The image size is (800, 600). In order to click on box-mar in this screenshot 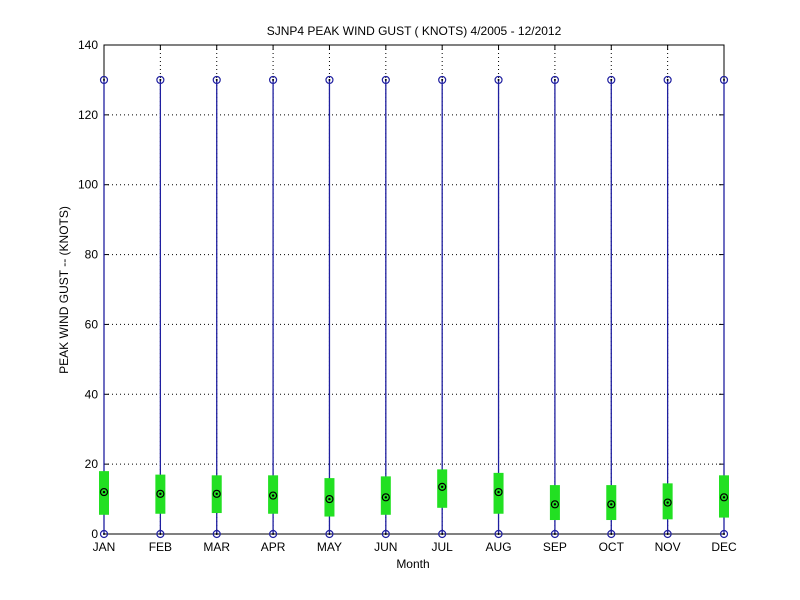, I will do `click(216, 307)`.